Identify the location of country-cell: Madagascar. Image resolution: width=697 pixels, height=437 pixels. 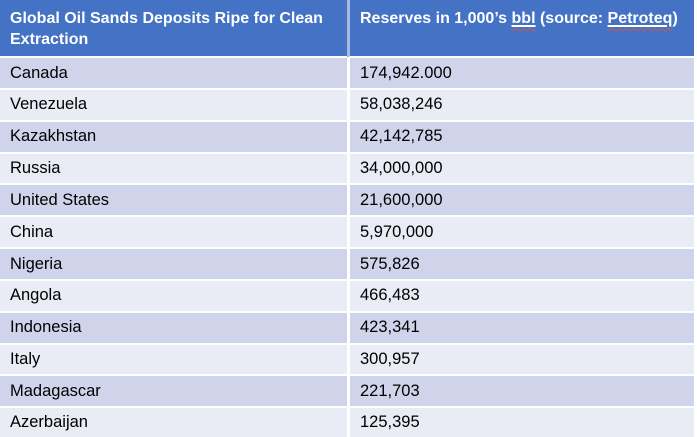
(173, 392).